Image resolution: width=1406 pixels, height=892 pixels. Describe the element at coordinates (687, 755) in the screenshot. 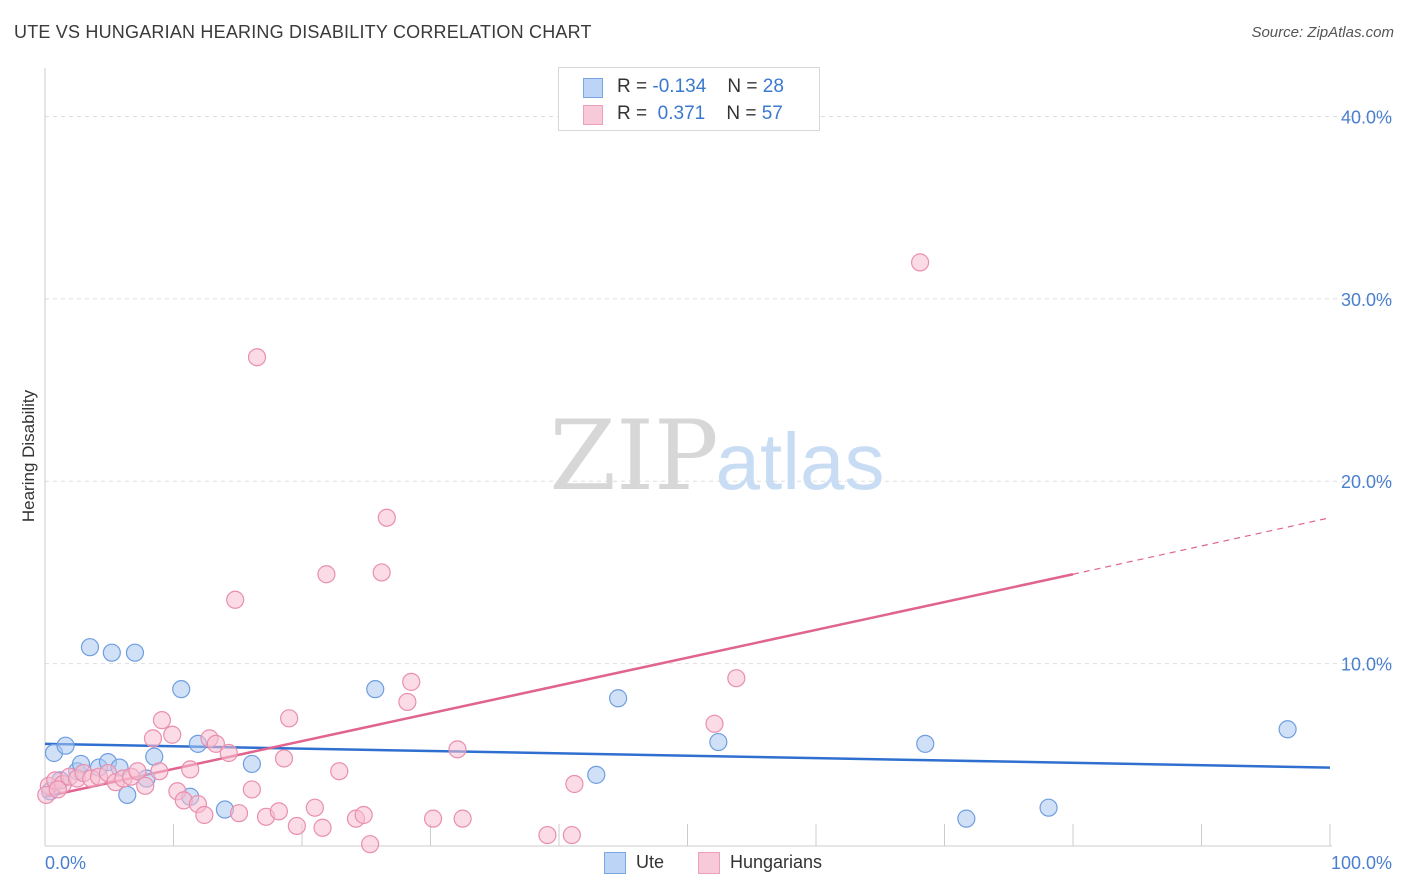

I see `ute-trend-line` at that location.